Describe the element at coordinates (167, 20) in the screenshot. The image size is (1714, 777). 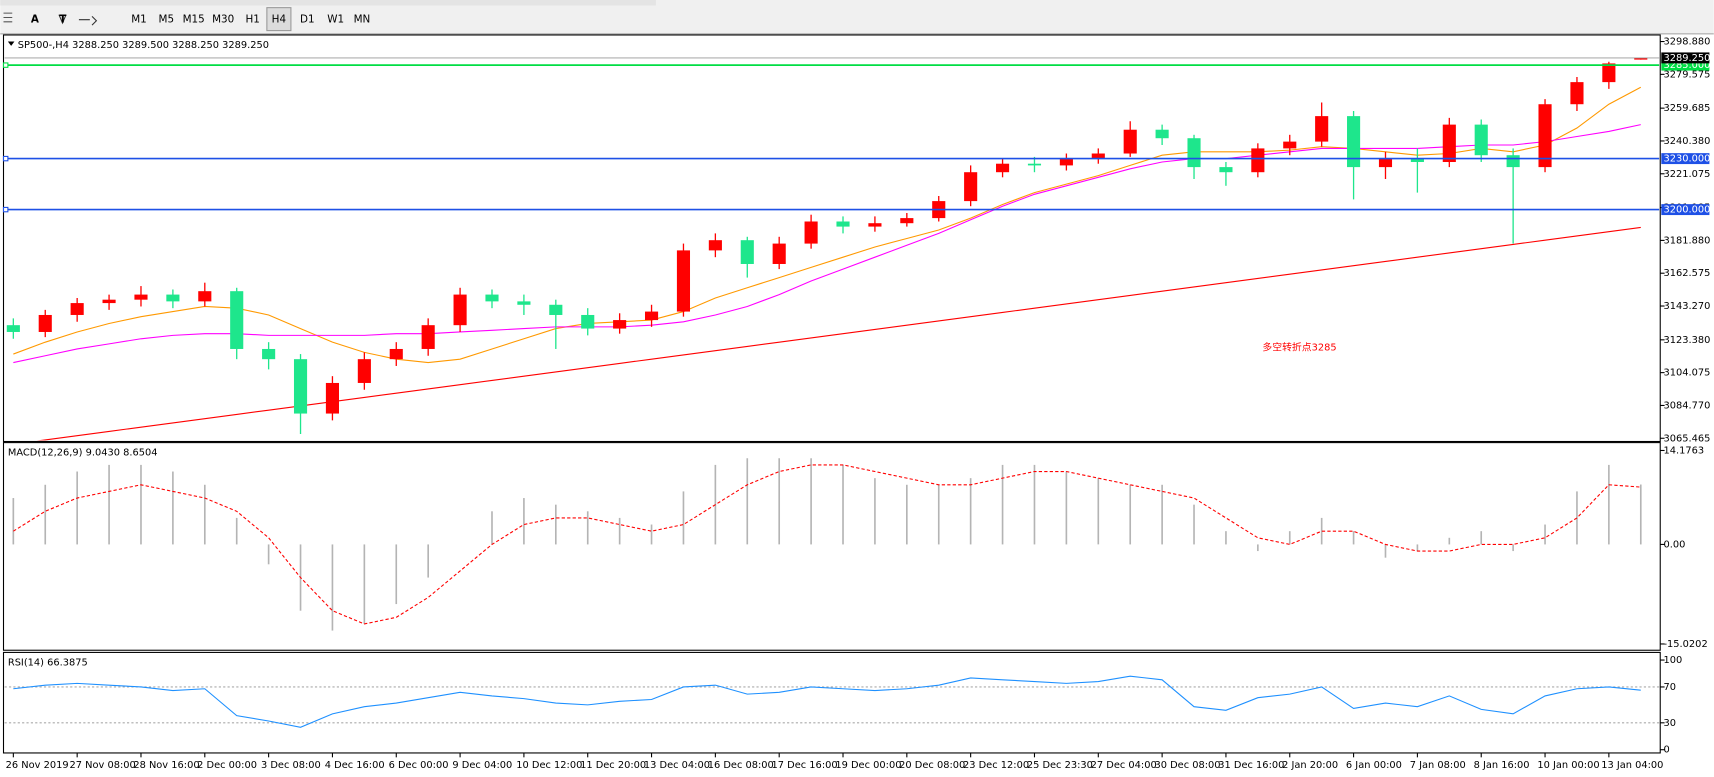
I see `timeframe-button: M5` at that location.